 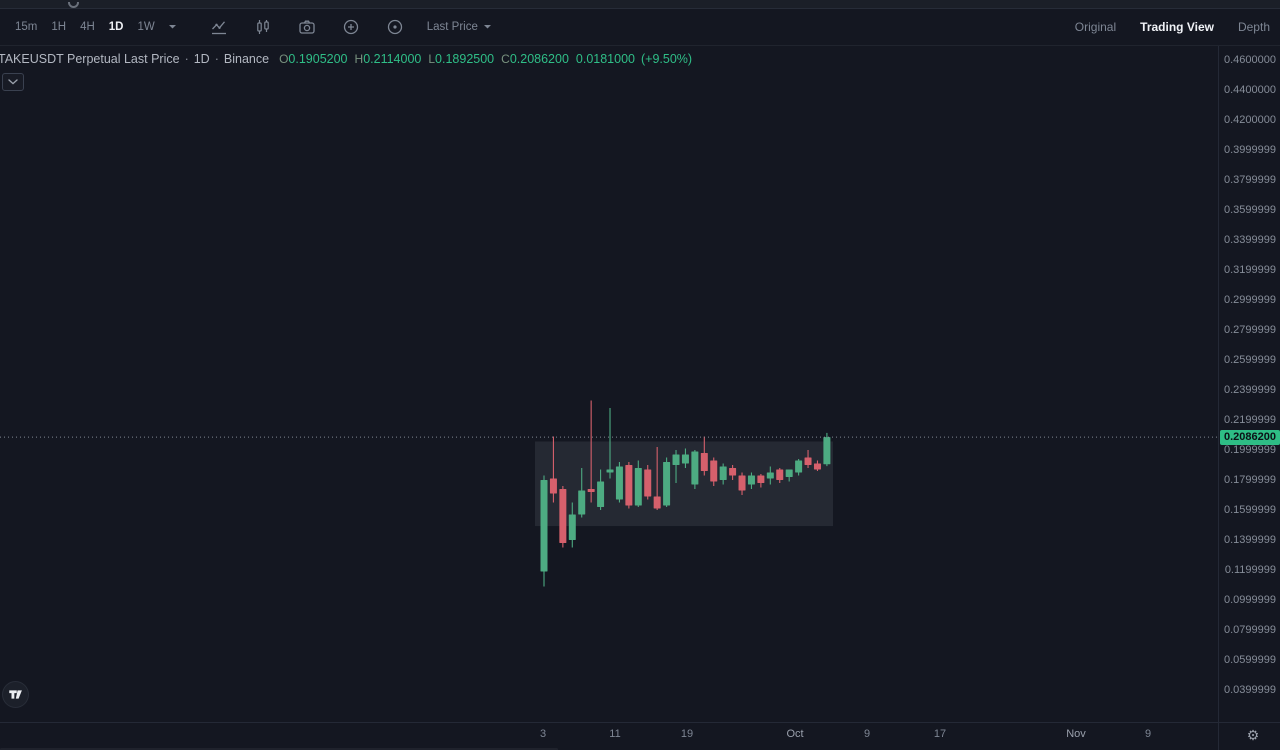 What do you see at coordinates (246, 59) in the screenshot?
I see `venue-label: Binance` at bounding box center [246, 59].